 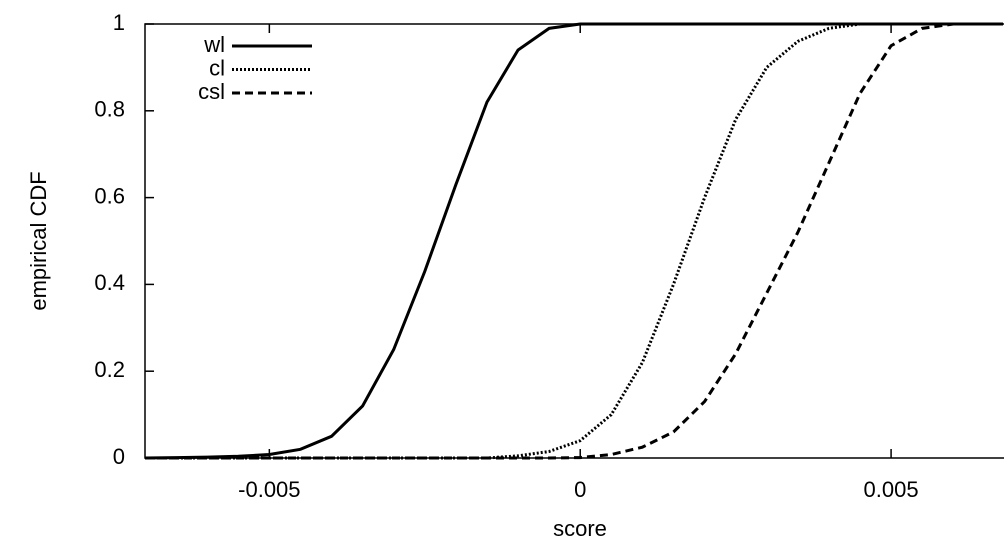 I want to click on x-tick-label: -0.005, so click(x=269, y=489).